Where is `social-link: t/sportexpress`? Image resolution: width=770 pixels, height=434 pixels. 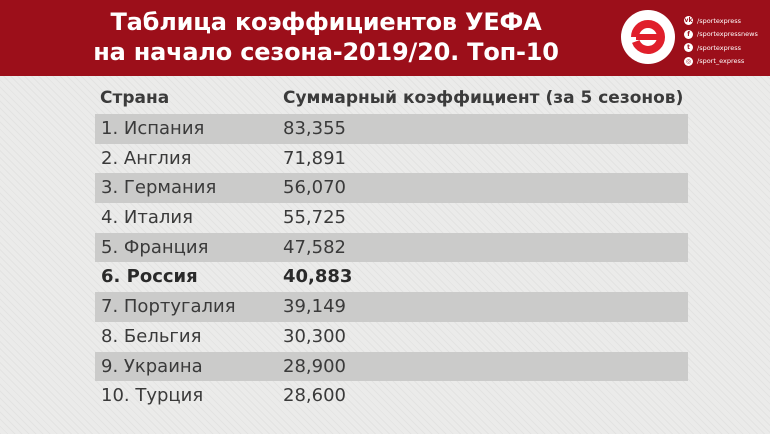
social-link: t/sportexpress is located at coordinates (721, 47).